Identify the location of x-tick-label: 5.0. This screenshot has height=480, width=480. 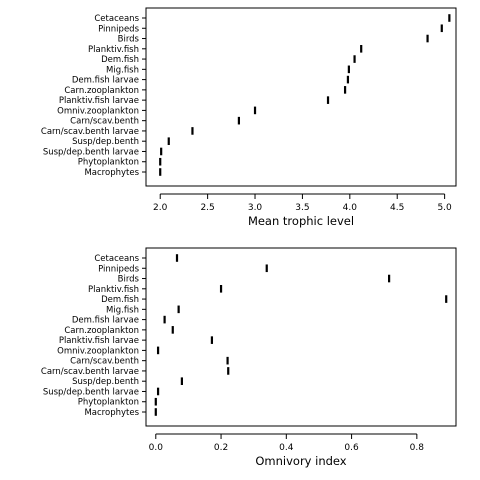
(444, 208).